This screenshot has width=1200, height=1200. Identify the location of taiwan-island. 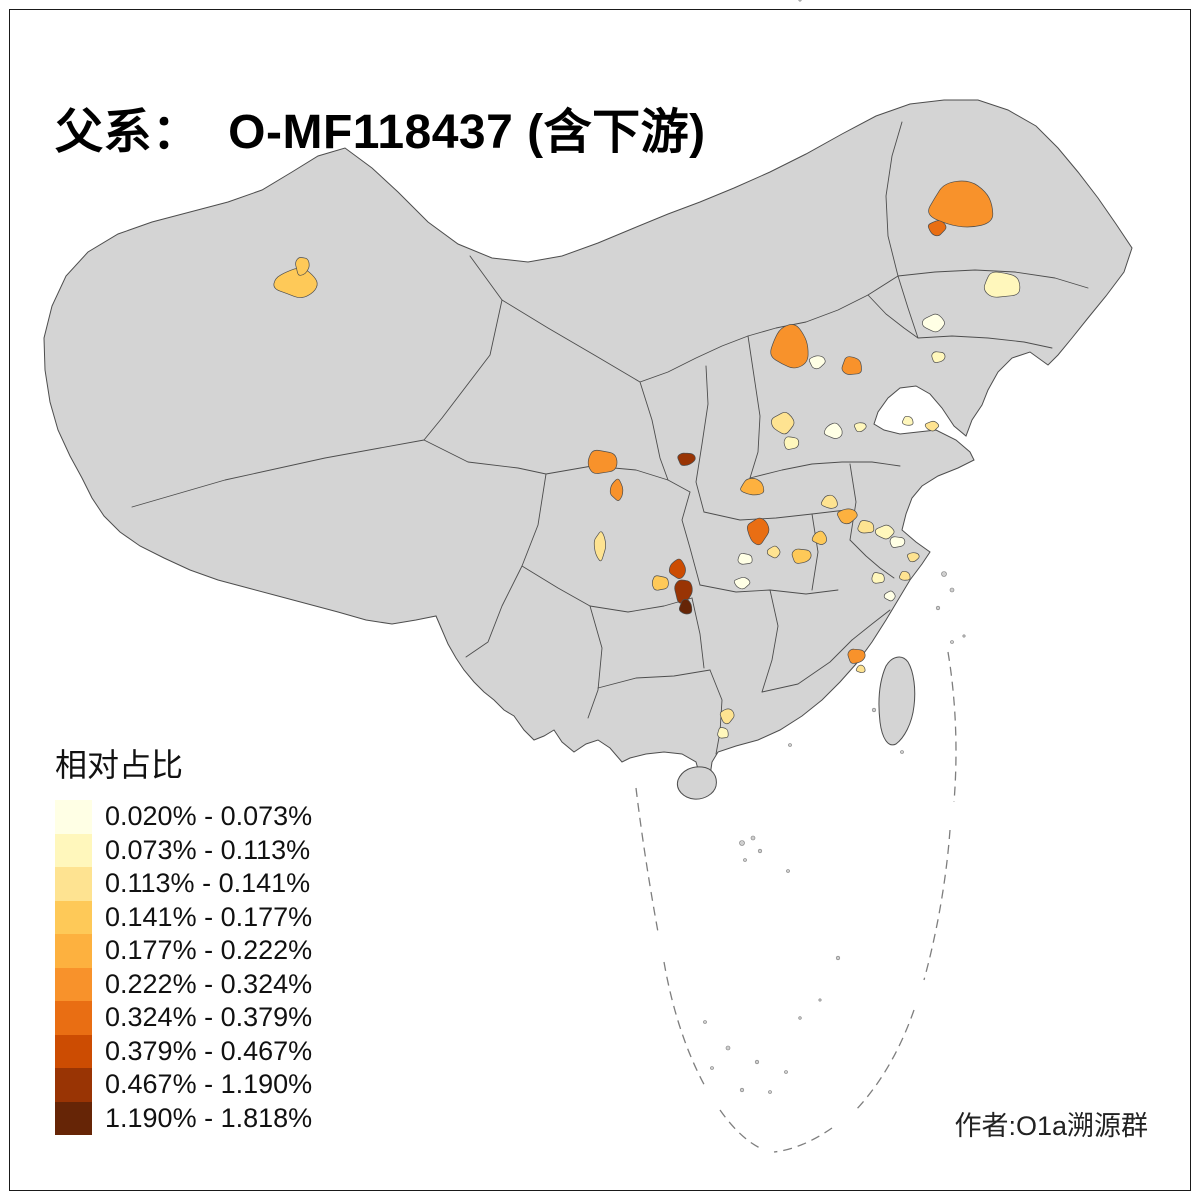
(897, 701).